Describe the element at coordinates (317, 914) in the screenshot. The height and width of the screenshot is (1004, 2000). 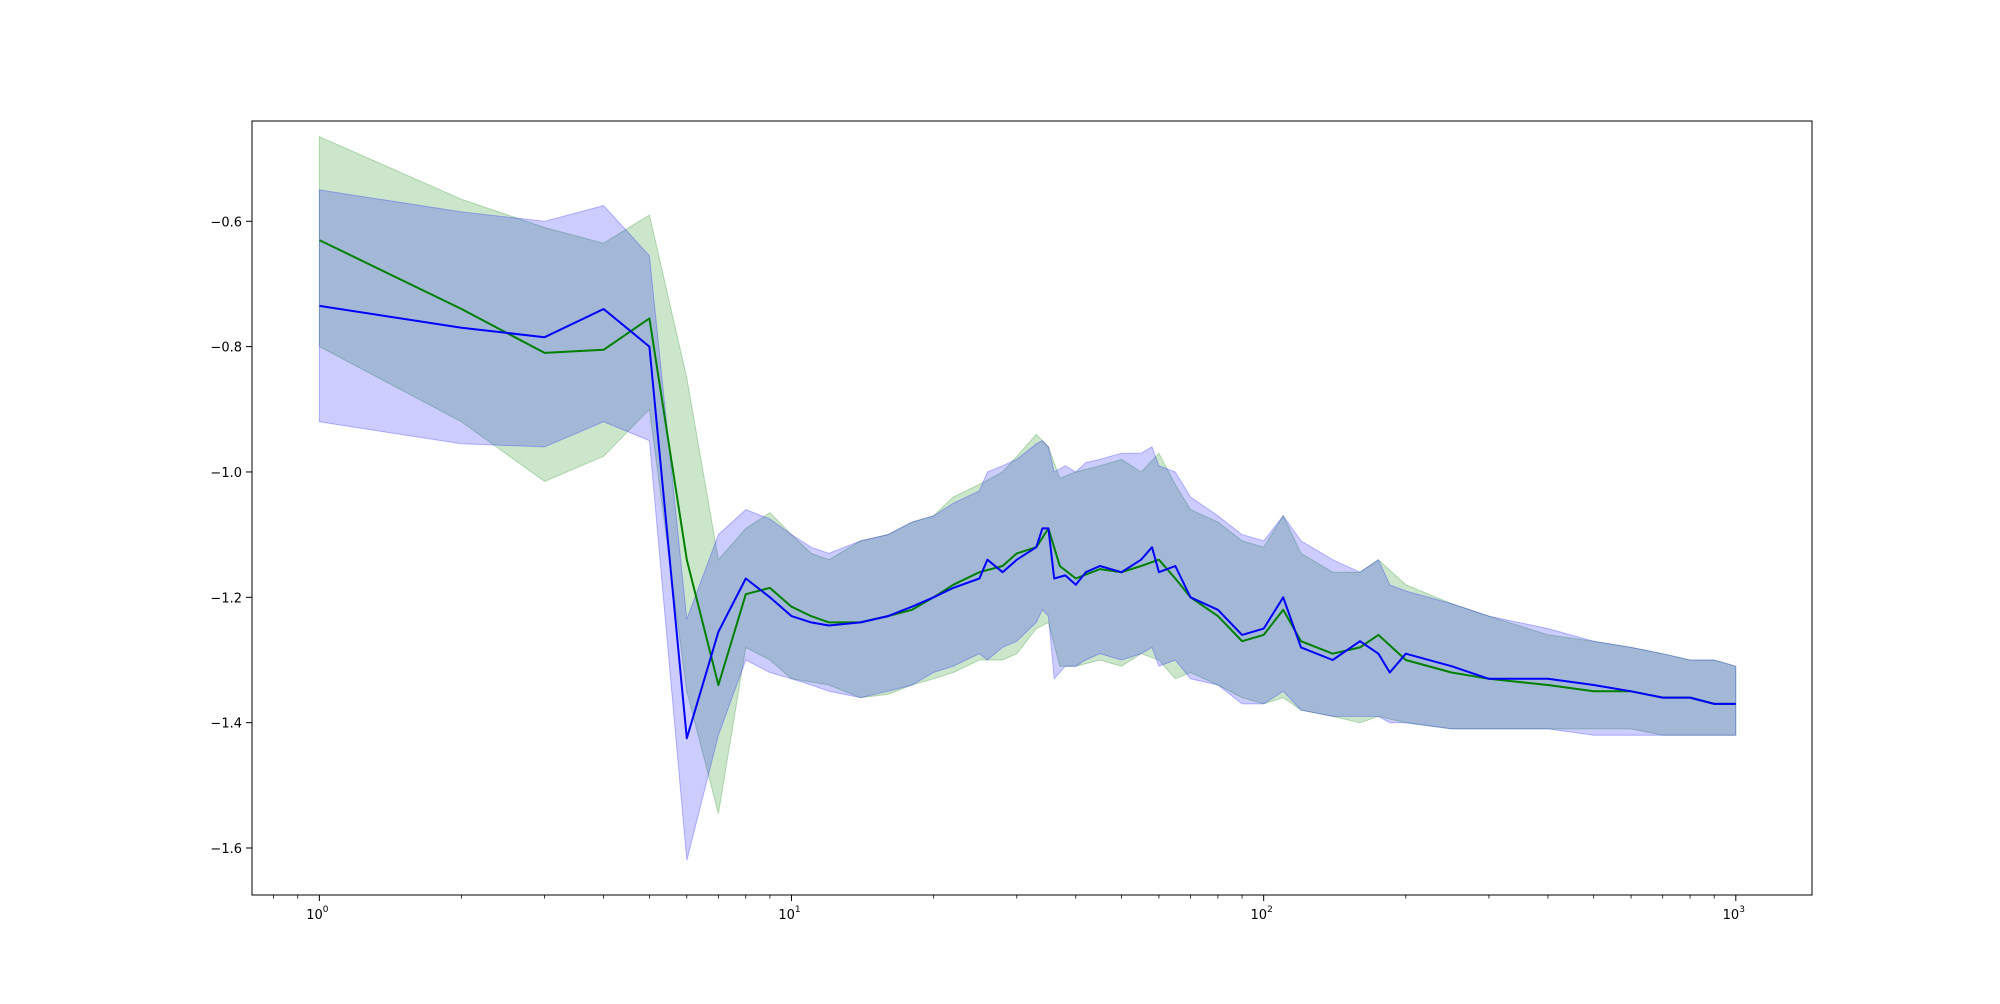
I see `x-tick-label: 10⁰` at that location.